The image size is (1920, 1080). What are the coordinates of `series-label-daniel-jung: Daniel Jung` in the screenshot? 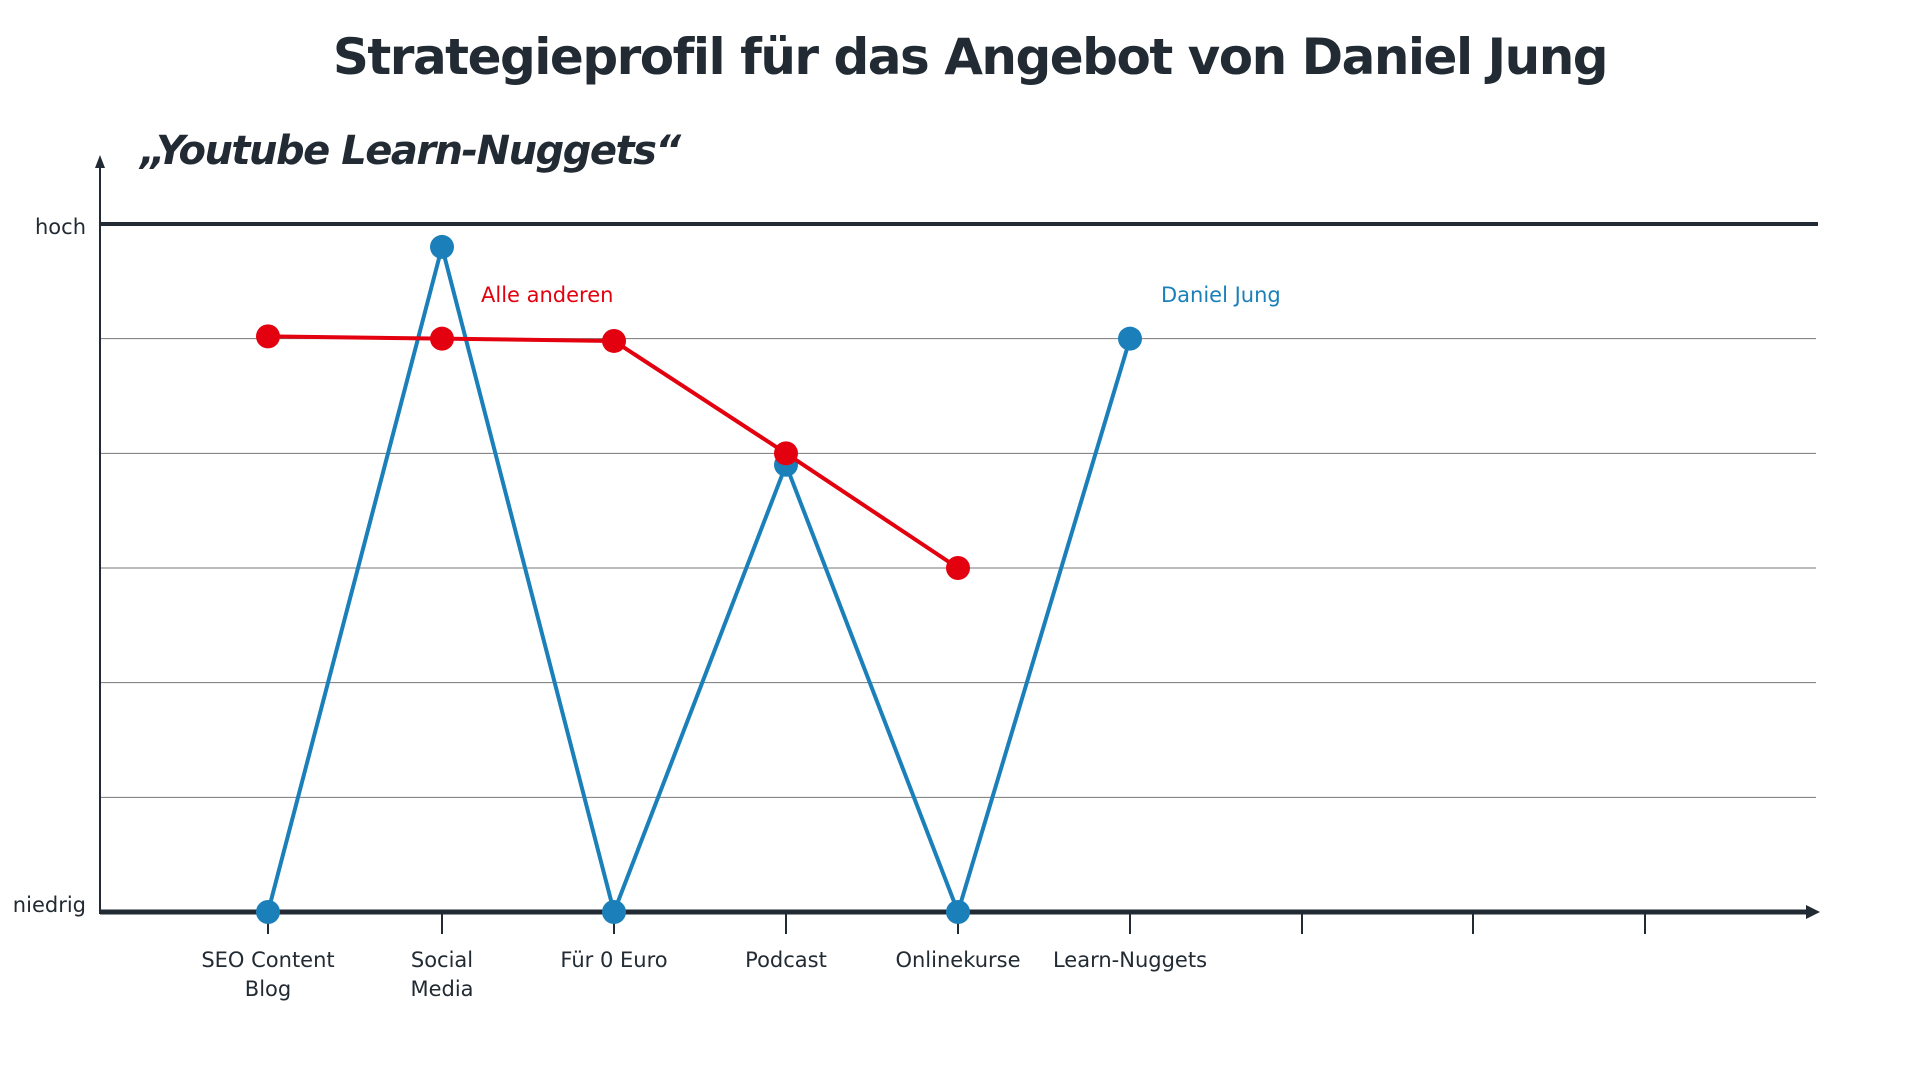 It's located at (1221, 295).